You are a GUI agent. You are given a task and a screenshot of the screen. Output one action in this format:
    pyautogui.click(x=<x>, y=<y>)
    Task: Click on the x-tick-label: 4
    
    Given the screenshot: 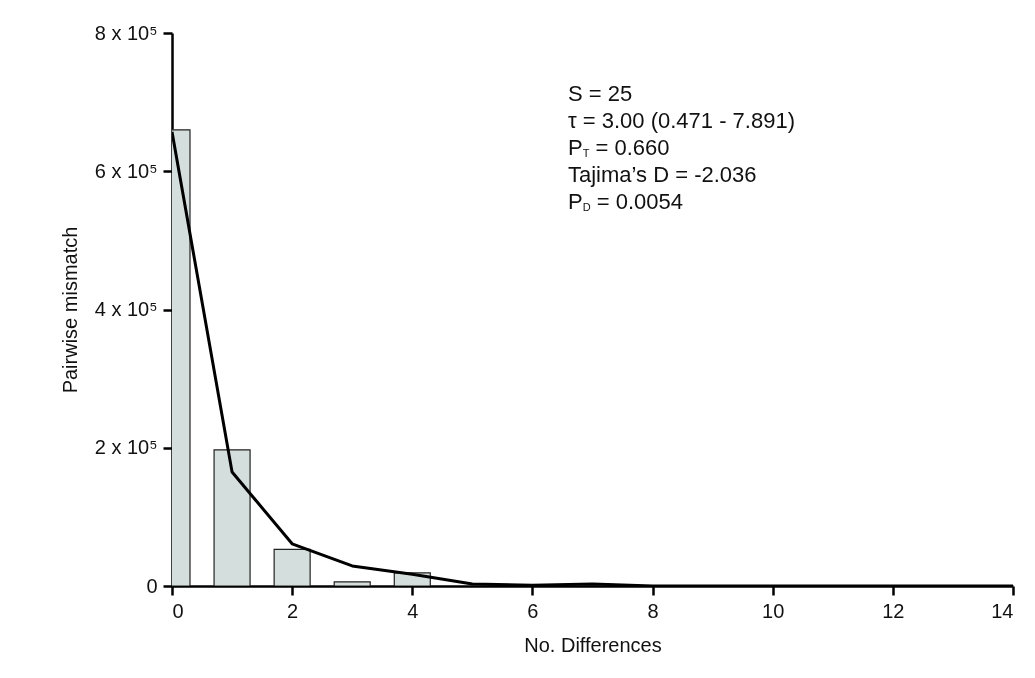 What is the action you would take?
    pyautogui.click(x=413, y=610)
    